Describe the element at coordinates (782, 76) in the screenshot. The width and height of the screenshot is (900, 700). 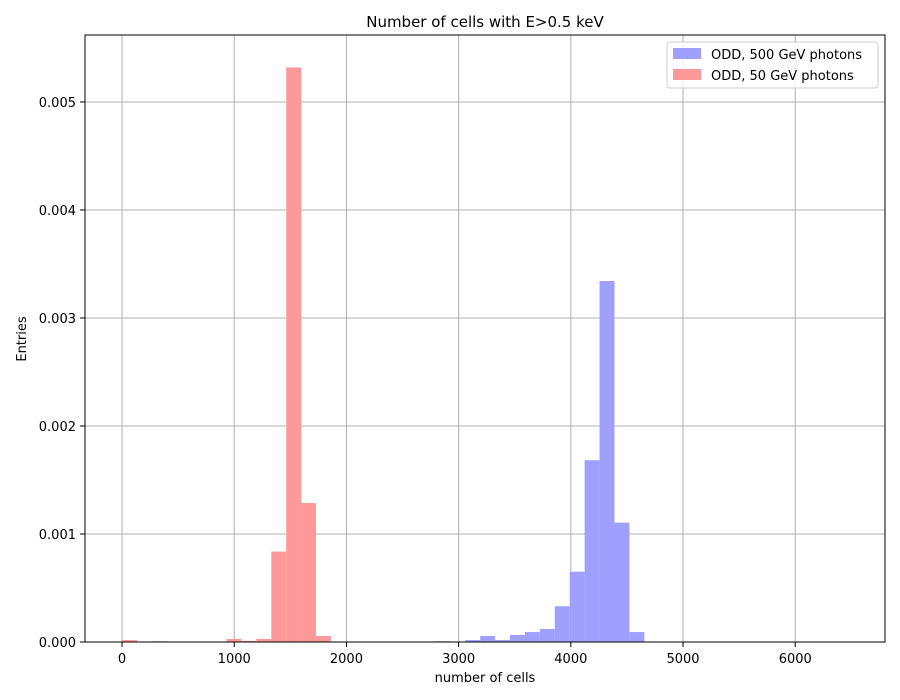
I see `legend-label-50gev: ODD, 50 GeV photons` at that location.